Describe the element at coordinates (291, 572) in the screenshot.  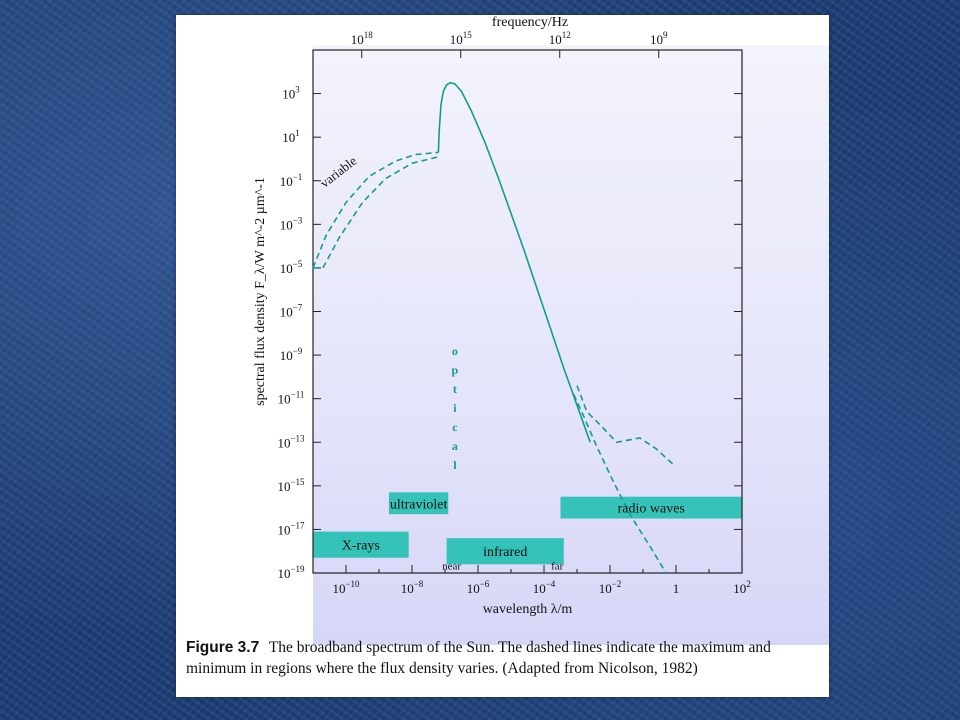
I see `y-tick-label-11: 10⁻¹⁹` at that location.